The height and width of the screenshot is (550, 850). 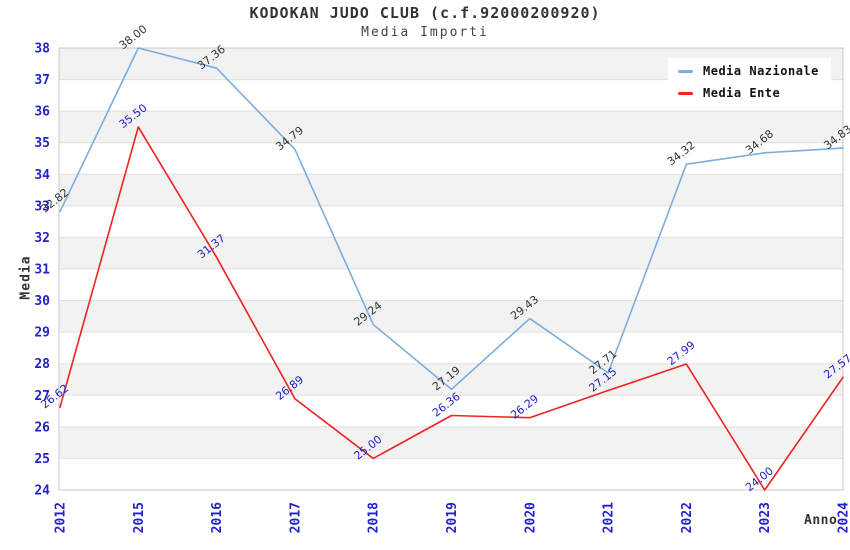 I want to click on legend-label-nazionale: Media Nazionale, so click(x=761, y=71).